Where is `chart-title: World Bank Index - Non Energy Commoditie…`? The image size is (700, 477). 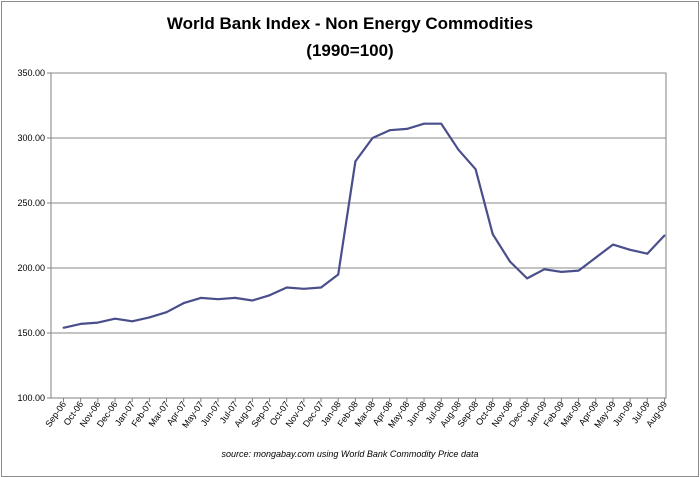 chart-title: World Bank Index - Non Energy Commoditie… is located at coordinates (350, 23).